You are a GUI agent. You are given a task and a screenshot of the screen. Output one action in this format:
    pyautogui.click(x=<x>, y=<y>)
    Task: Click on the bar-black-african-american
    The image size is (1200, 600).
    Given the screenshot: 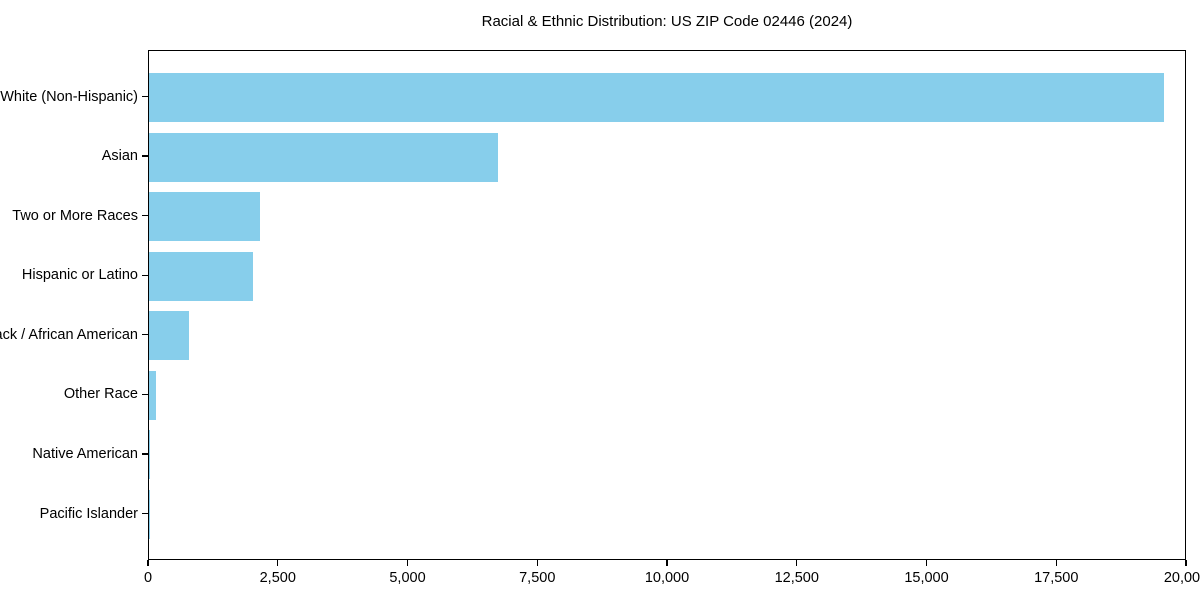 What is the action you would take?
    pyautogui.click(x=169, y=336)
    